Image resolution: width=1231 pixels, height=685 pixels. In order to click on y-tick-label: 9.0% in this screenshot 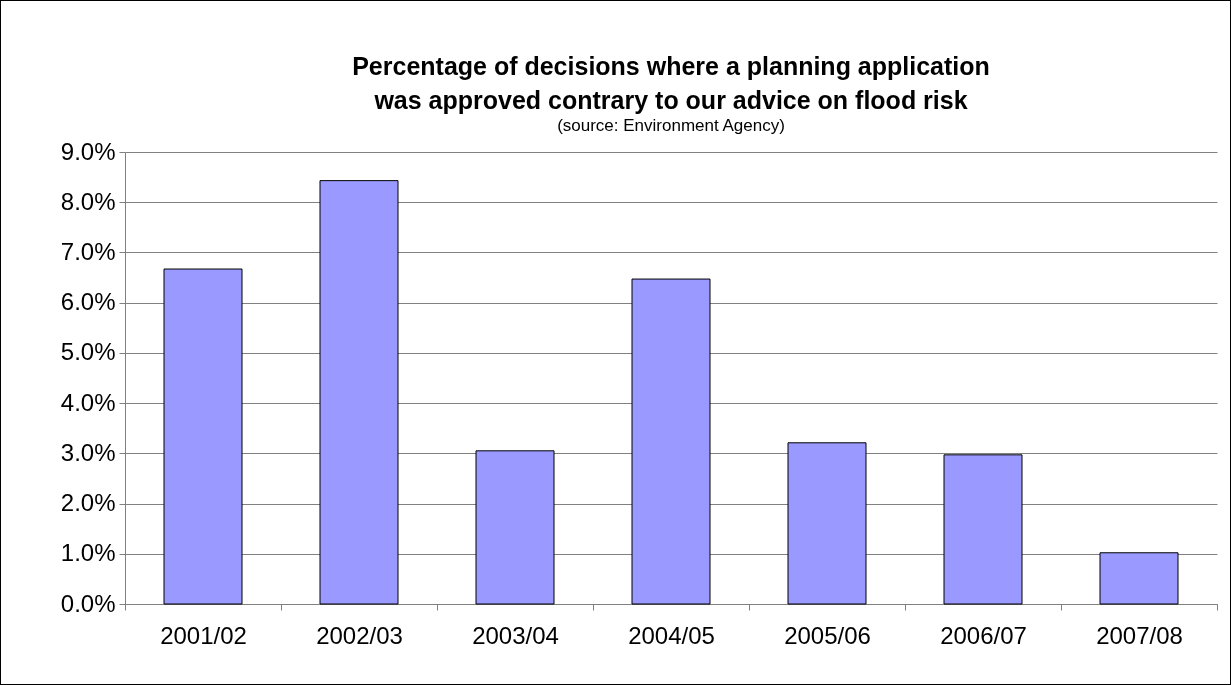, I will do `click(88, 151)`.